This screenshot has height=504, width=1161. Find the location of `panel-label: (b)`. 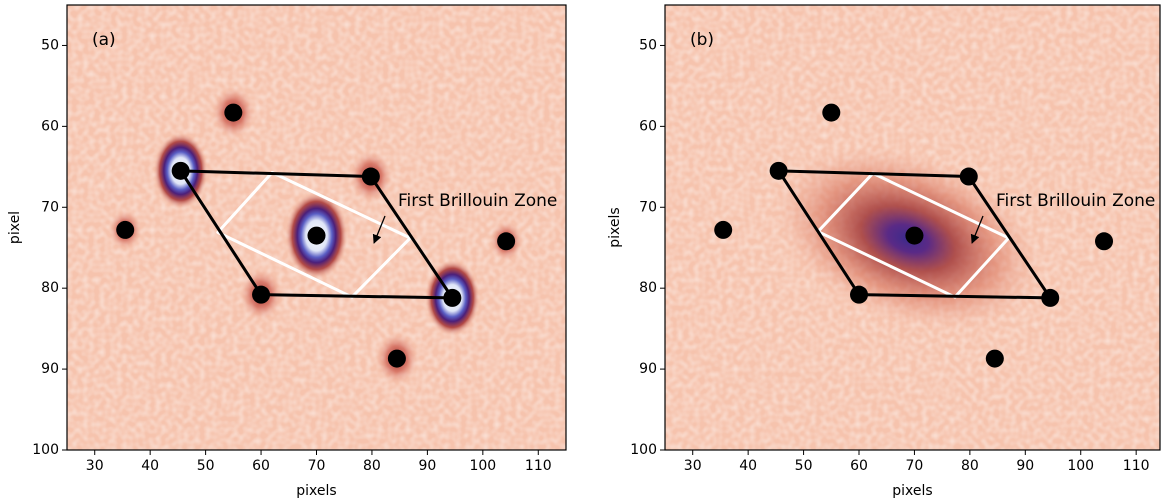

panel-label: (b) is located at coordinates (702, 40).